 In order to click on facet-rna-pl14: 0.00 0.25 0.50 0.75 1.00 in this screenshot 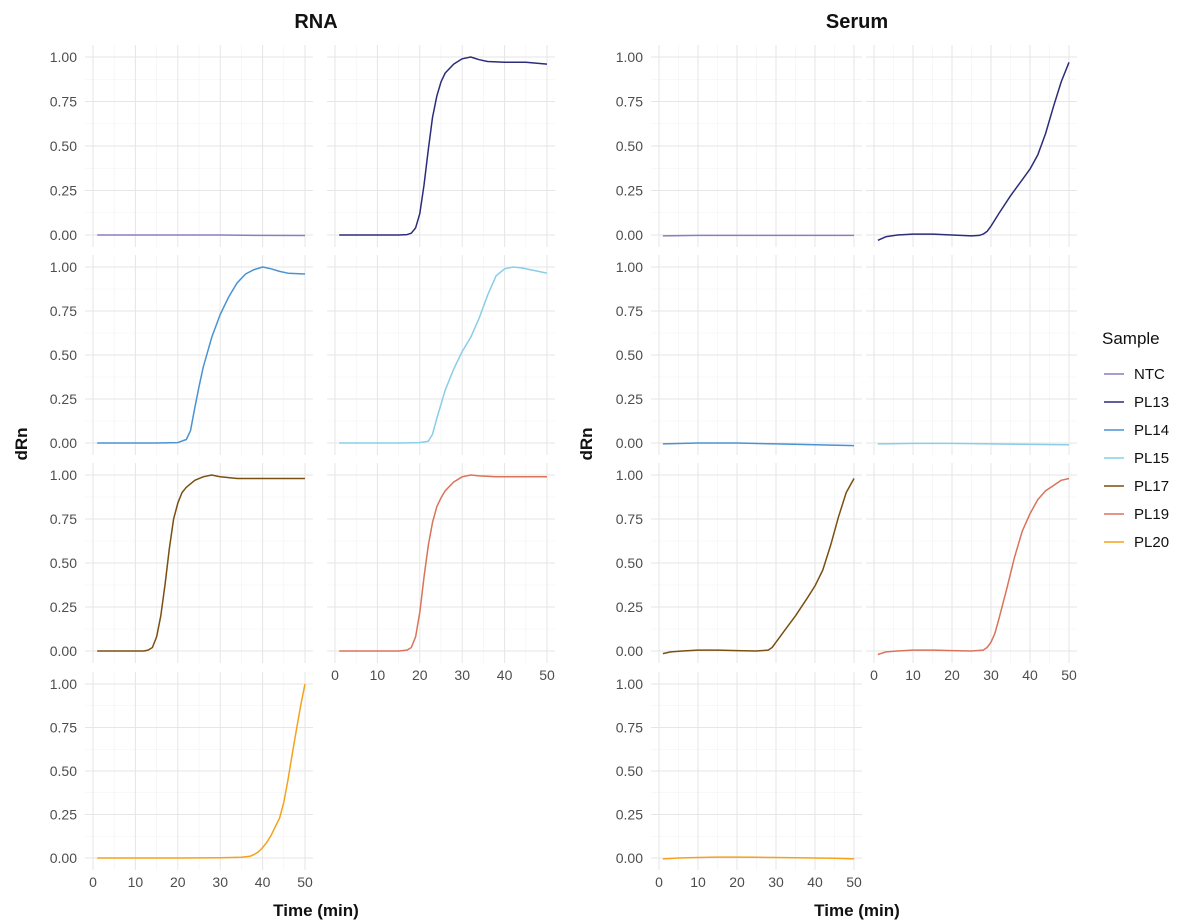, I will do `click(181, 355)`.